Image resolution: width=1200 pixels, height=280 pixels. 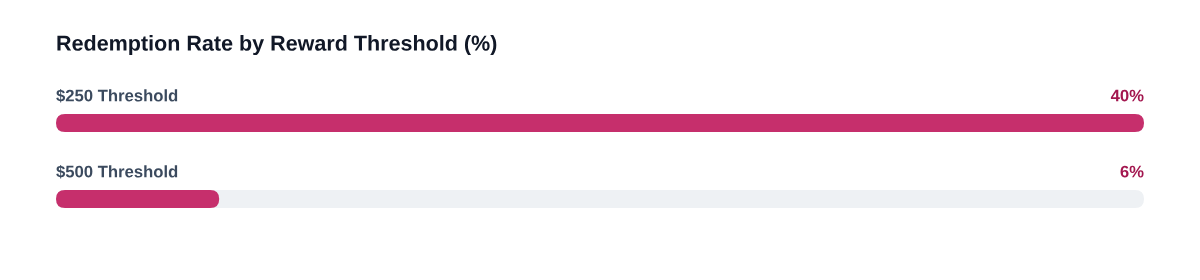 I want to click on chart-title: Redemption Rate by Reward Threshold (%), so click(x=277, y=45).